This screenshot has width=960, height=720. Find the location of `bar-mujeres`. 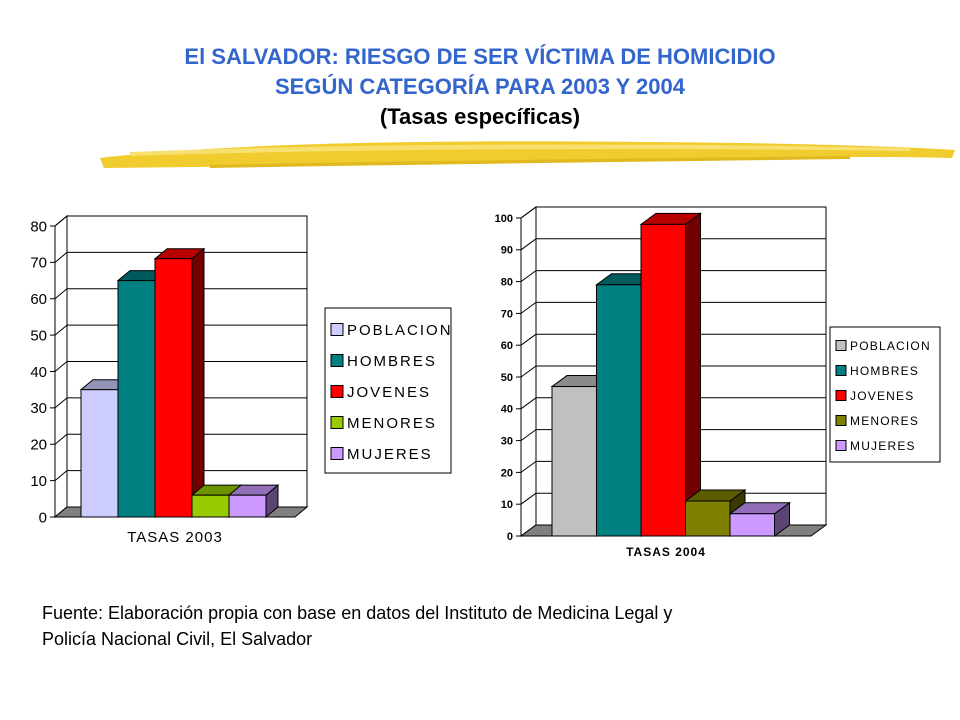

bar-mujeres is located at coordinates (752, 525).